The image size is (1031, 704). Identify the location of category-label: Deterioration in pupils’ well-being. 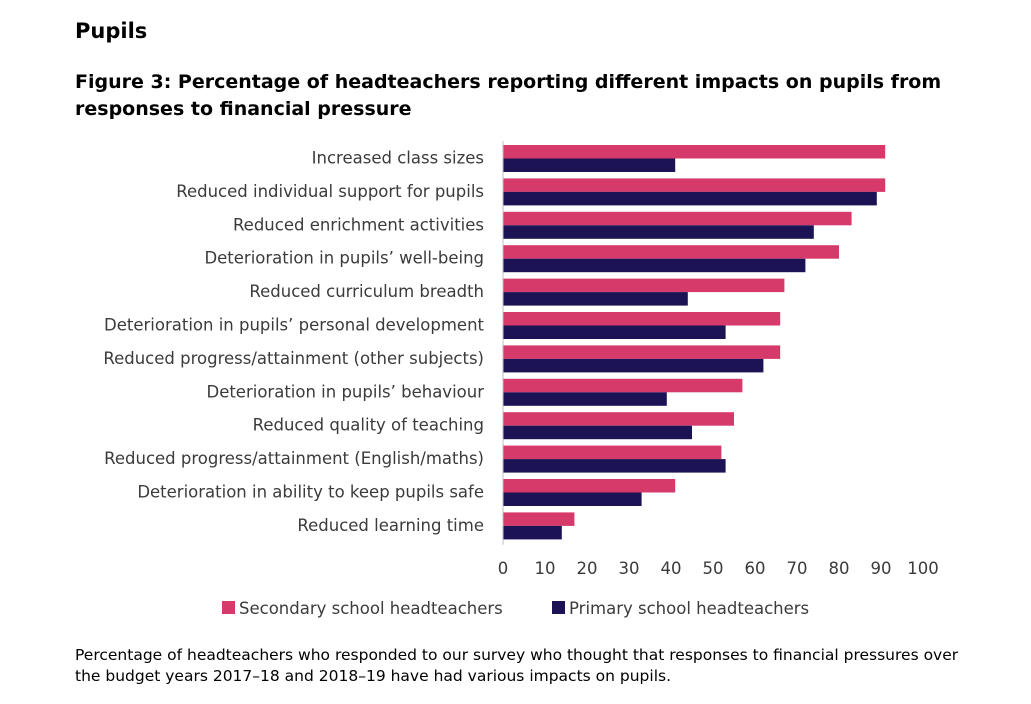
(344, 258).